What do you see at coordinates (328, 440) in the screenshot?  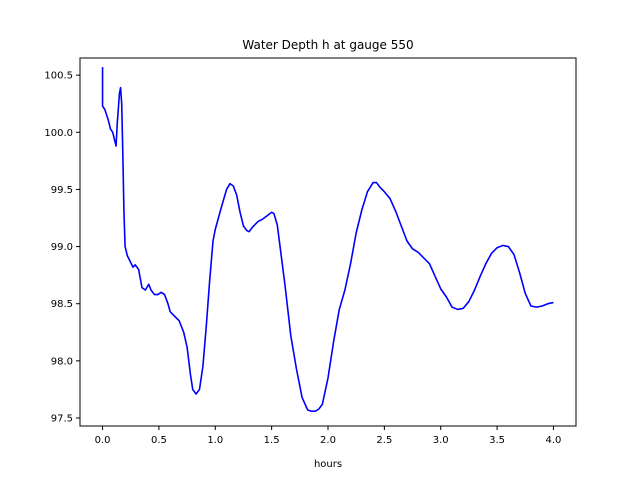 I see `x-tick-label: 2.0` at bounding box center [328, 440].